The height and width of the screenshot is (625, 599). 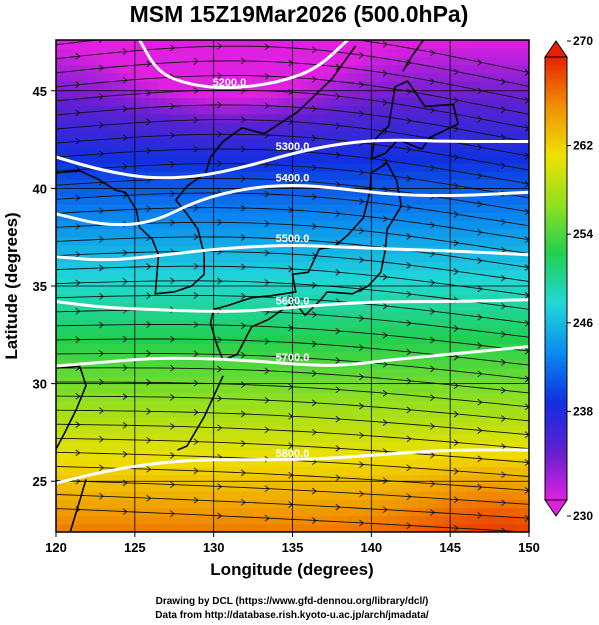 What do you see at coordinates (413, 56) in the screenshot?
I see `coastline-segment` at bounding box center [413, 56].